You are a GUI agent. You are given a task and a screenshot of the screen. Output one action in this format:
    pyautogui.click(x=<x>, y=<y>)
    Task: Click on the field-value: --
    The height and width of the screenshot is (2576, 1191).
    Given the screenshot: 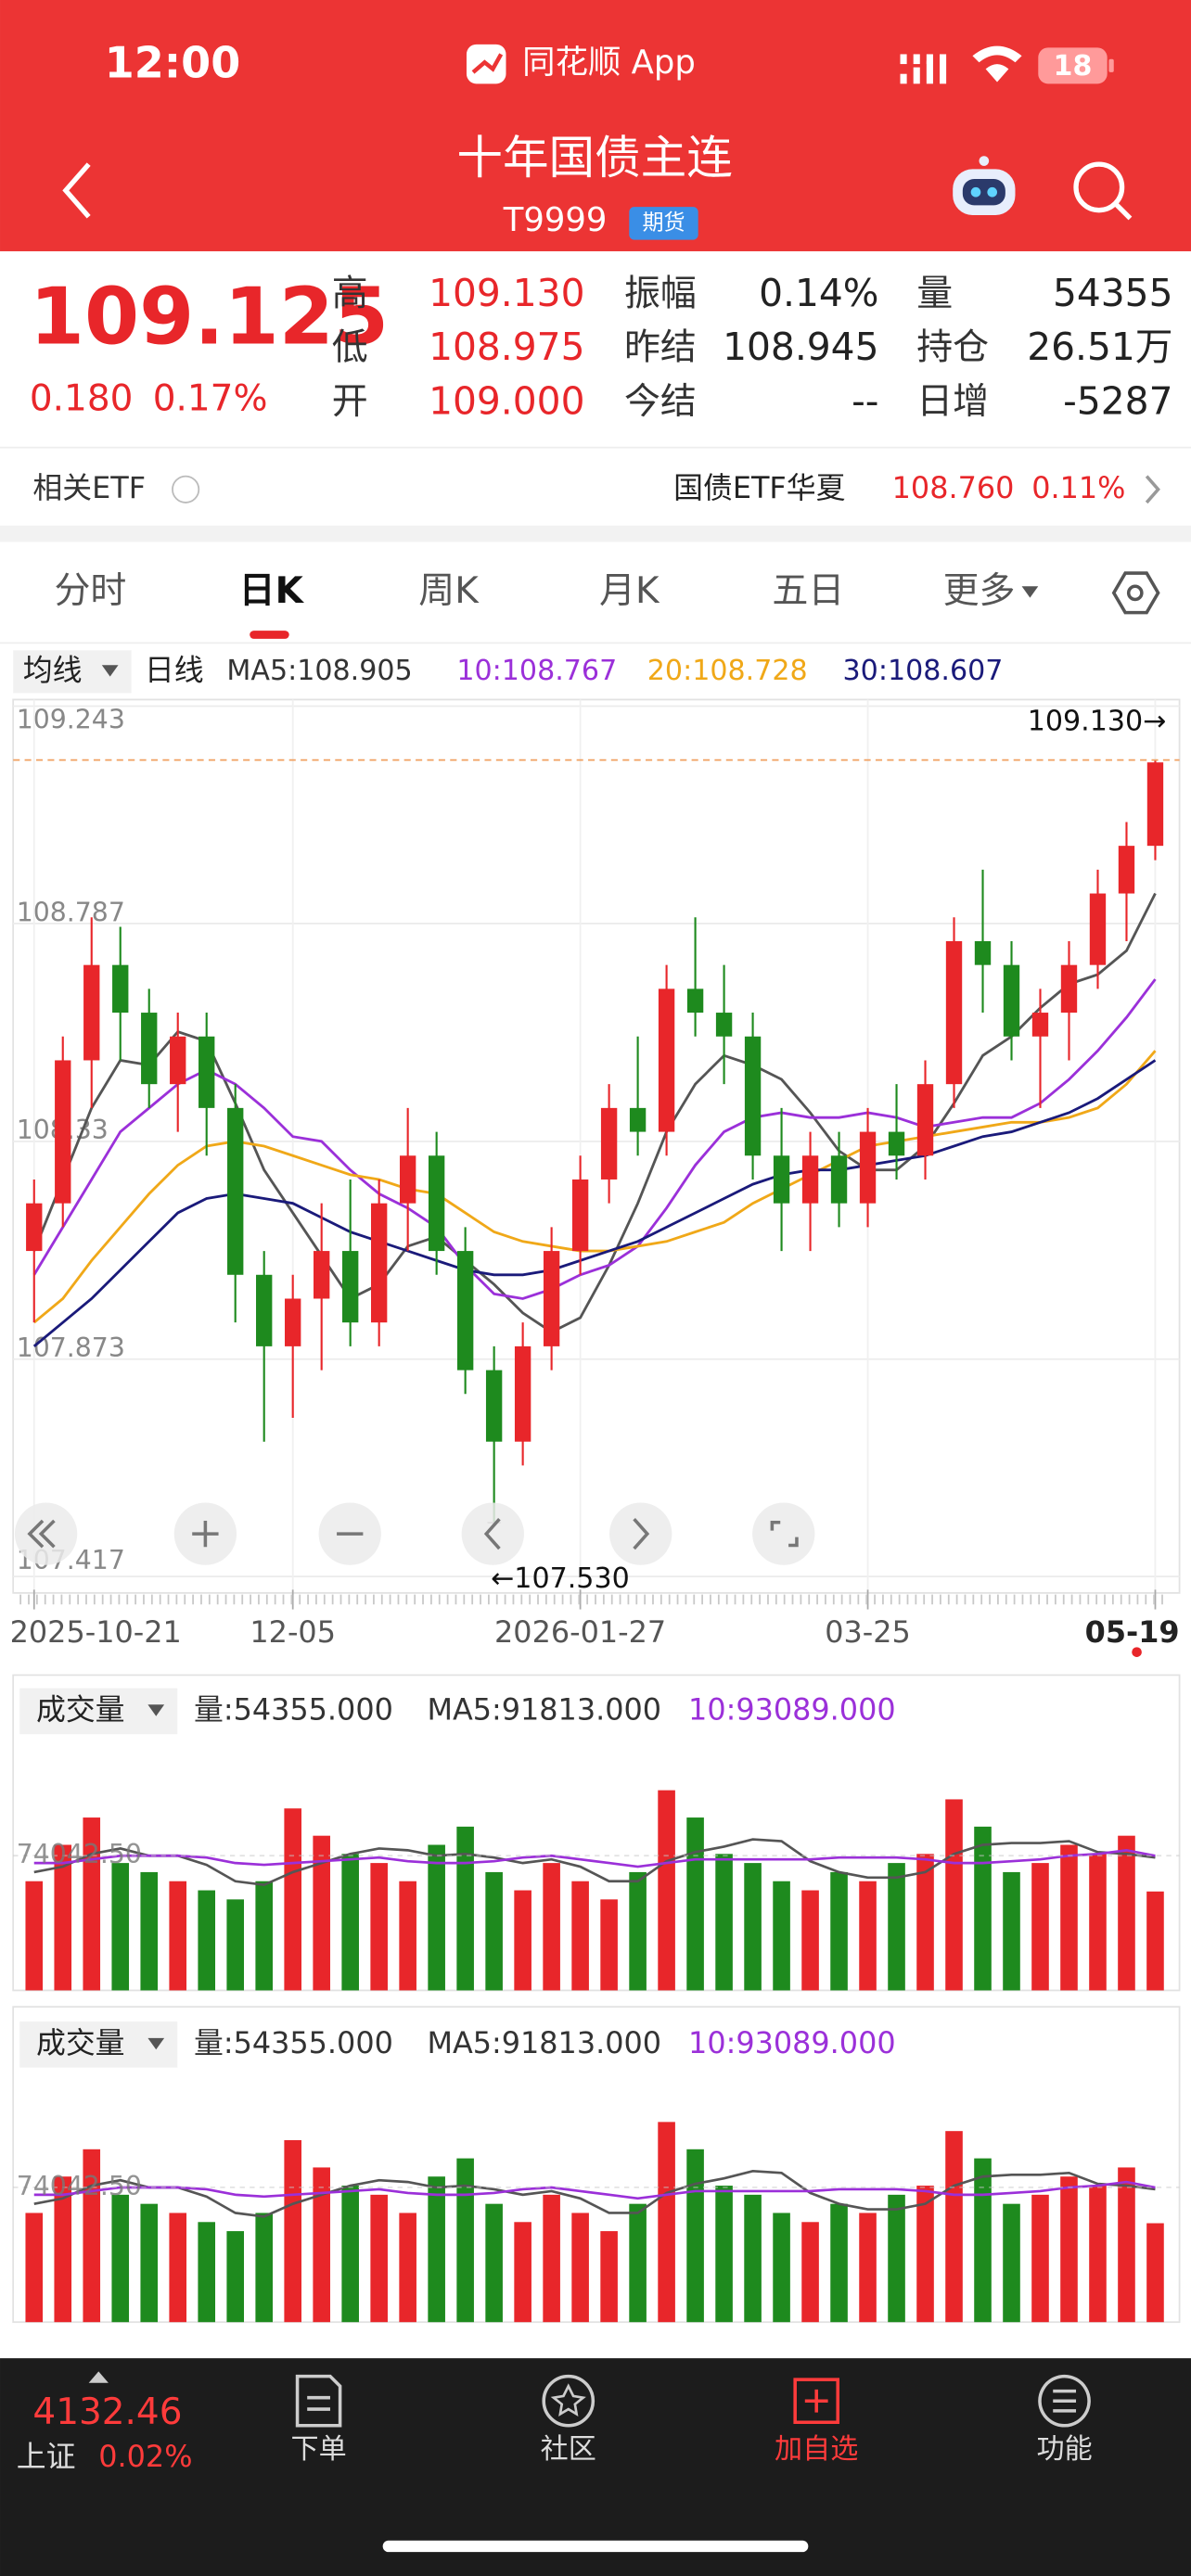 What is the action you would take?
    pyautogui.click(x=865, y=401)
    